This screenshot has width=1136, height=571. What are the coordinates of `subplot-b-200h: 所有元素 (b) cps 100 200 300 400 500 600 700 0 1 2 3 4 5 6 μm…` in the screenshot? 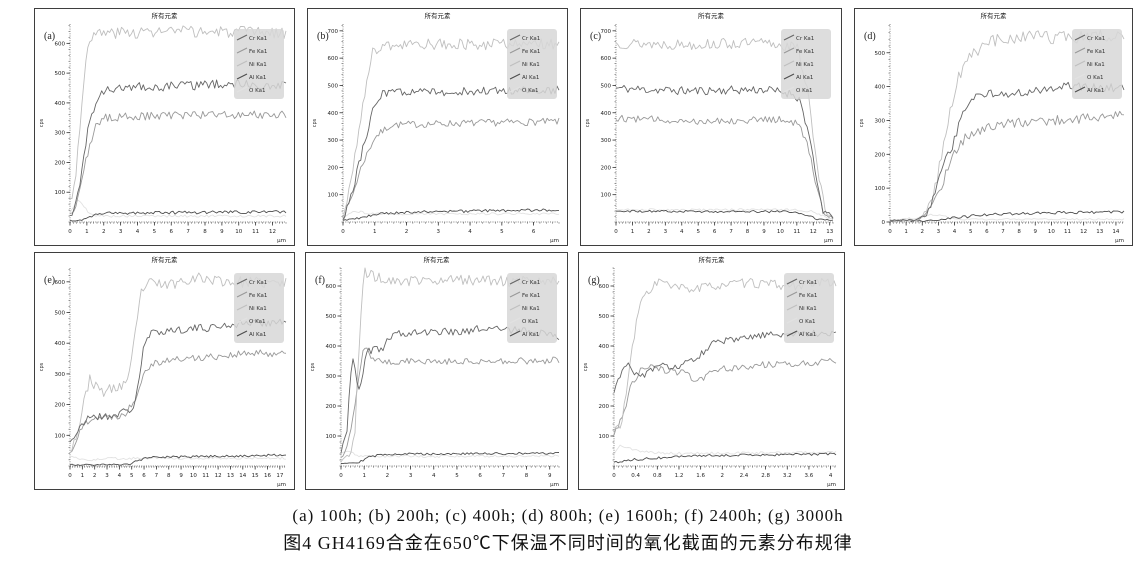 It's located at (437, 127).